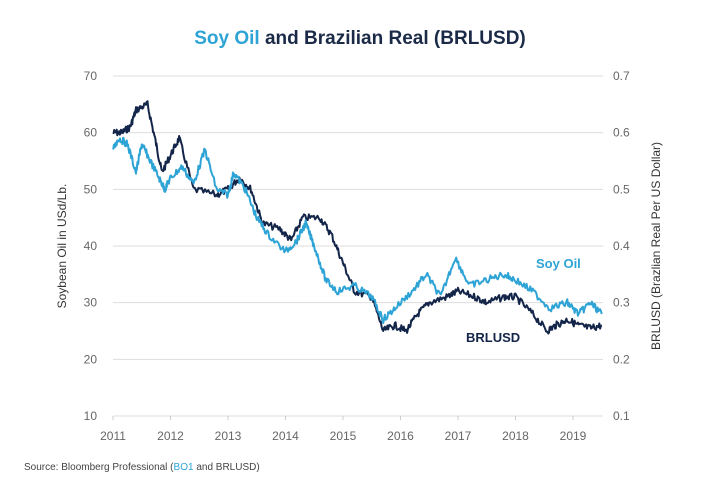  I want to click on soy-oil-series-label: Soy Oil, so click(558, 263).